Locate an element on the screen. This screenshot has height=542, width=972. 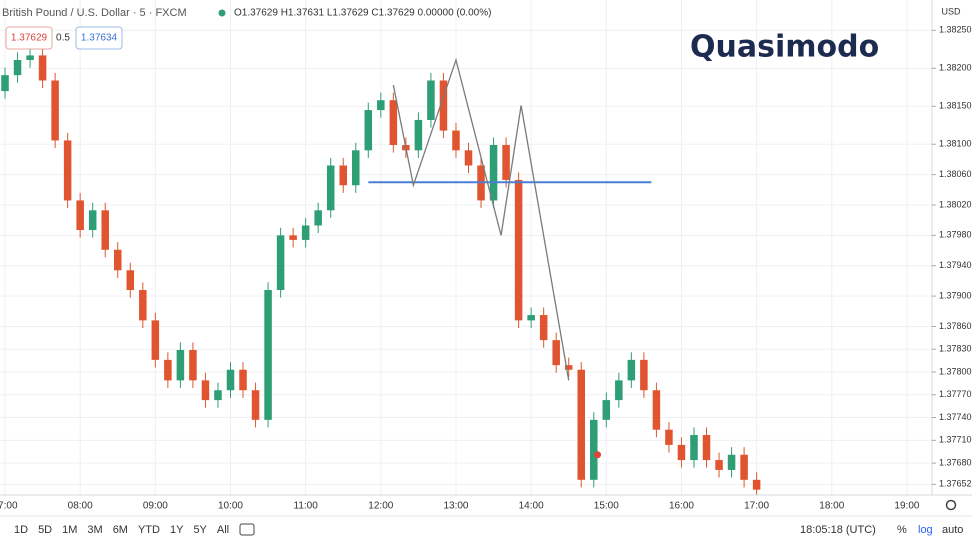
sell-box is located at coordinates (29, 38).